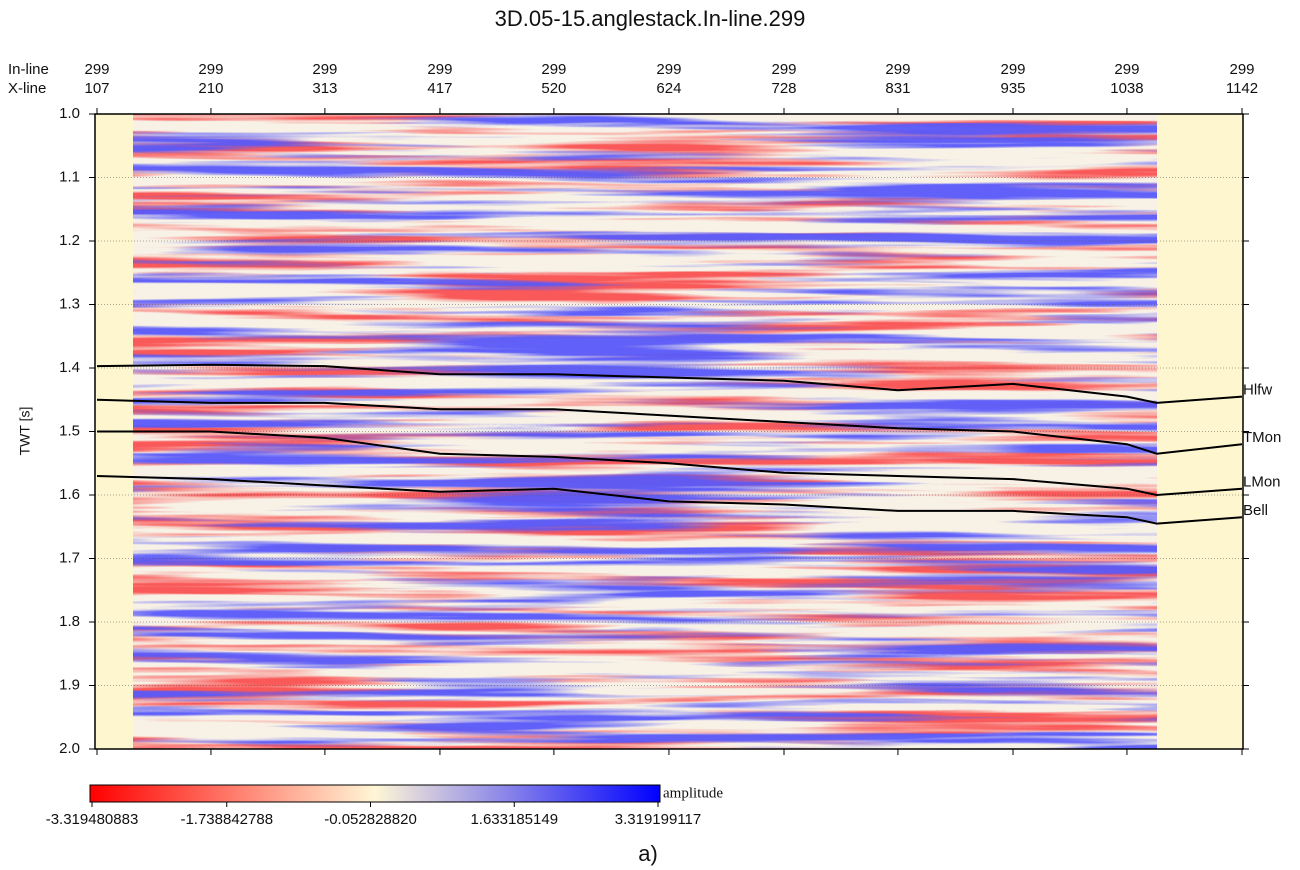 Image resolution: width=1300 pixels, height=870 pixels. What do you see at coordinates (439, 88) in the screenshot?
I see `x-tick-label: 417` at bounding box center [439, 88].